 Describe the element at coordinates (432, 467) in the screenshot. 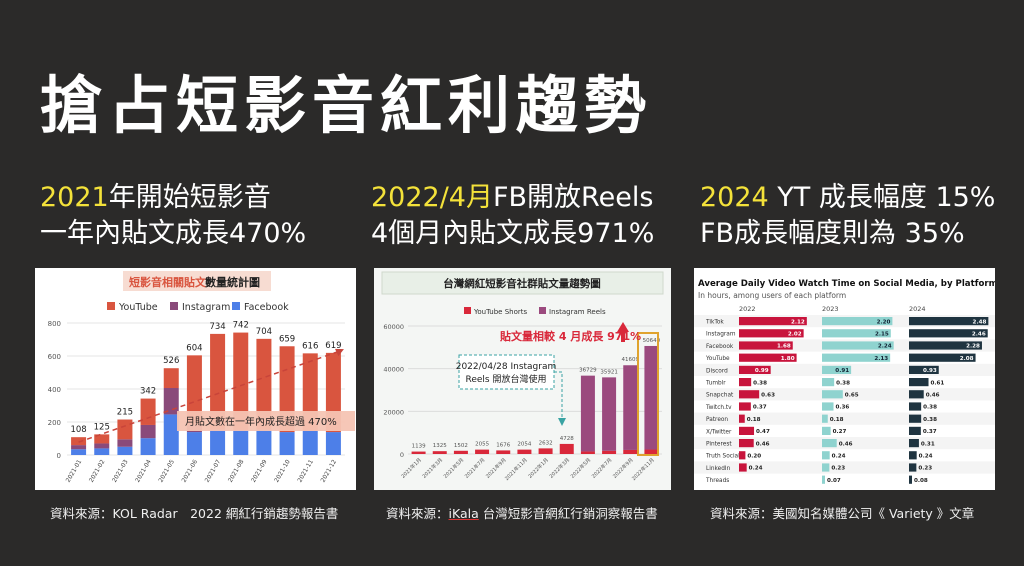

I see `x-tick-label: 2021年3月` at that location.